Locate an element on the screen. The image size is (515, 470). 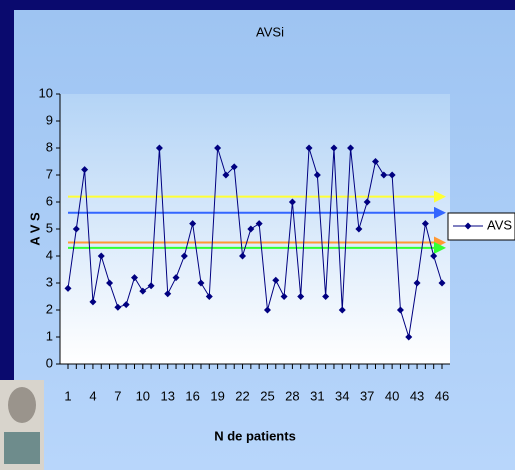
x-tick-label: 16 is located at coordinates (192, 395).